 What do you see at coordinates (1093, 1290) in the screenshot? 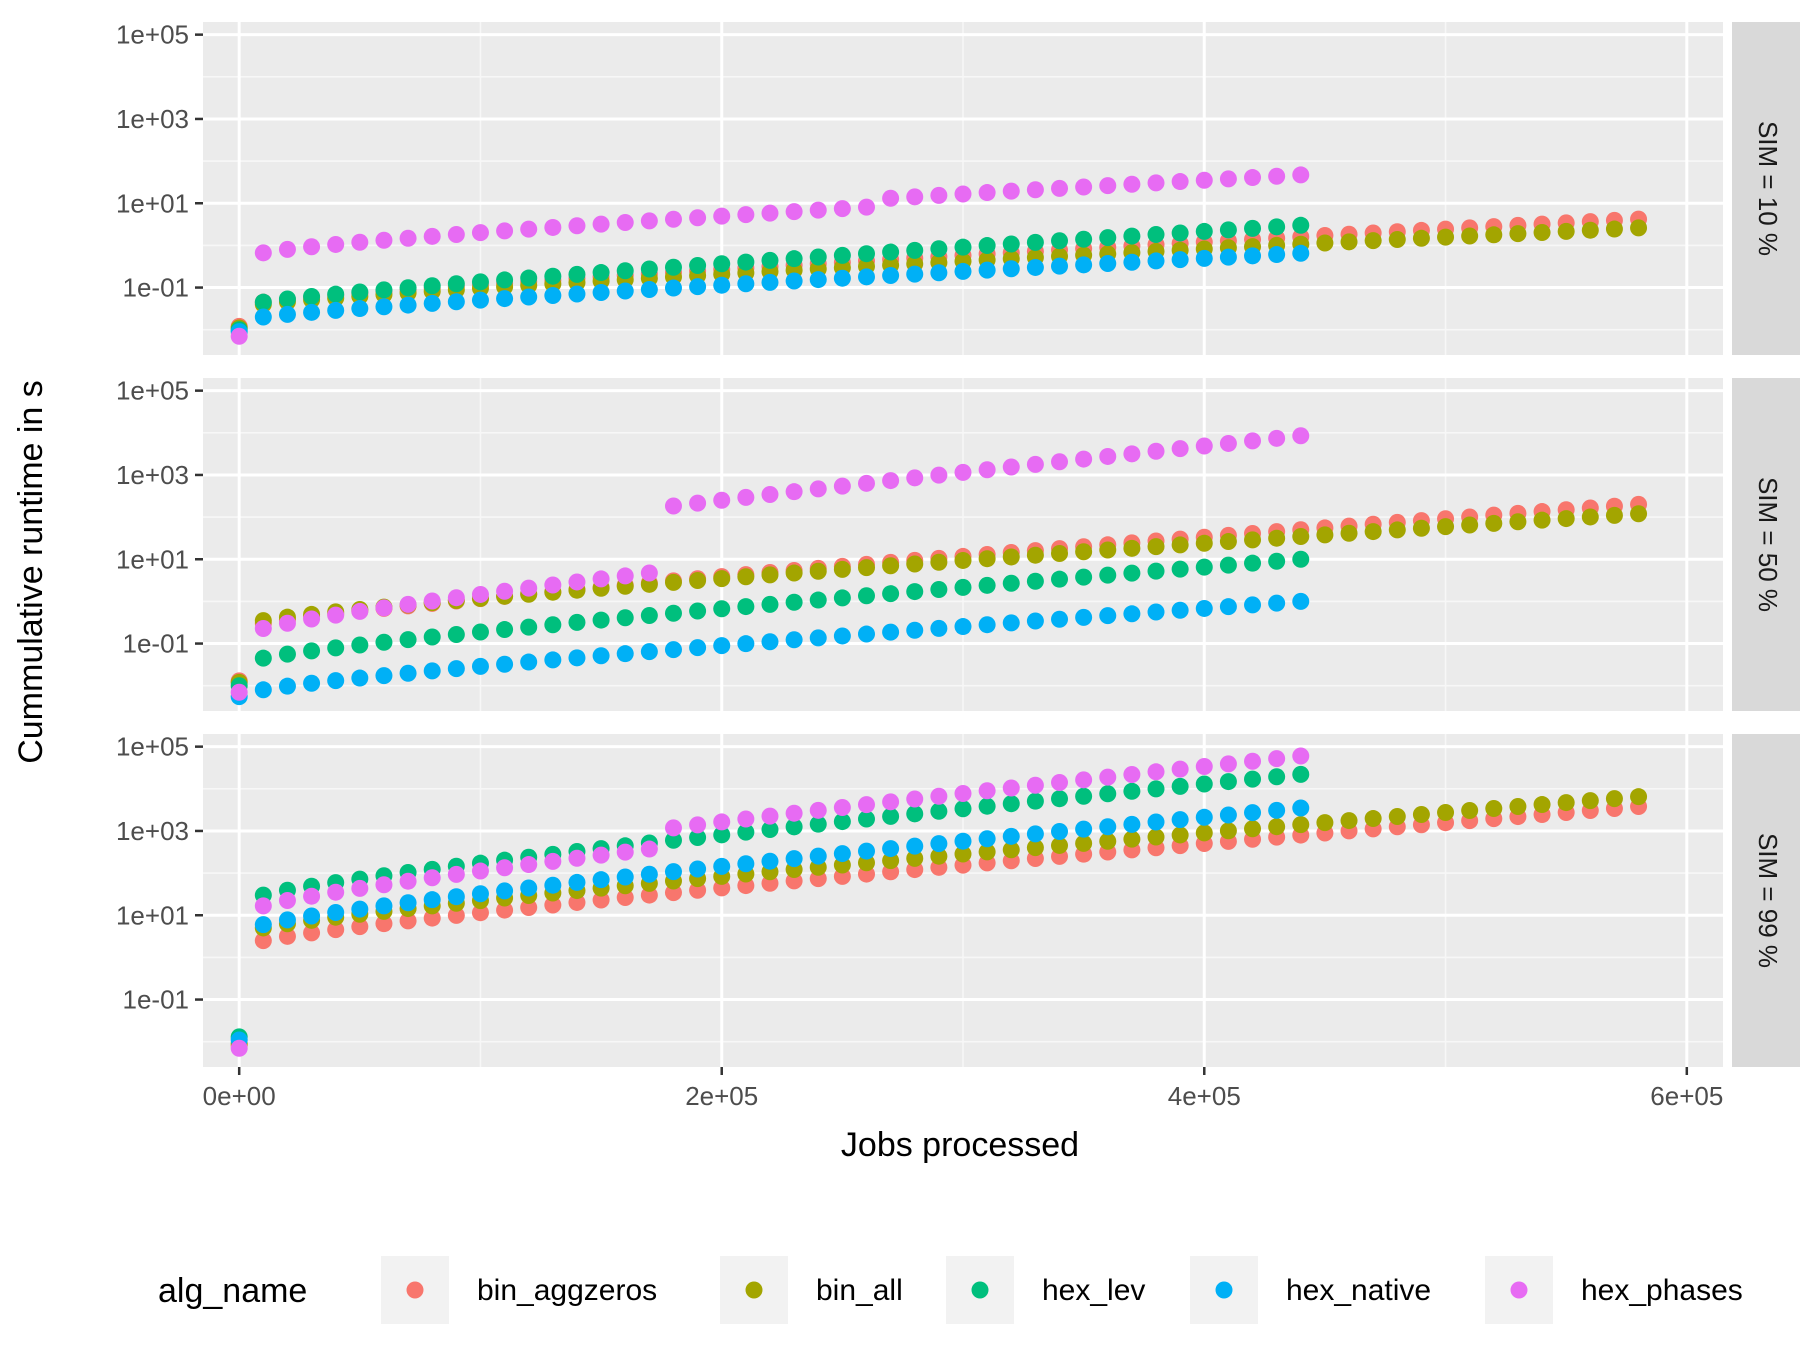
I see `legend-label: hex_lev` at bounding box center [1093, 1290].